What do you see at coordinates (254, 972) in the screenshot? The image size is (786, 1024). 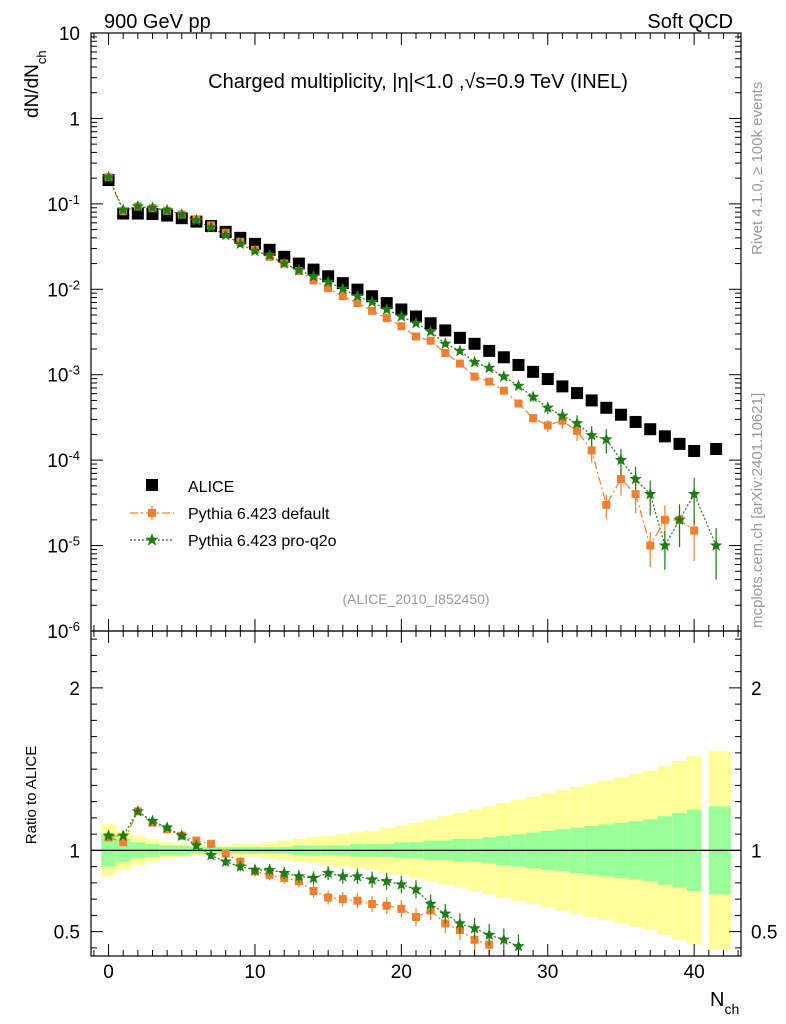 I see `x-tick-label: 10` at bounding box center [254, 972].